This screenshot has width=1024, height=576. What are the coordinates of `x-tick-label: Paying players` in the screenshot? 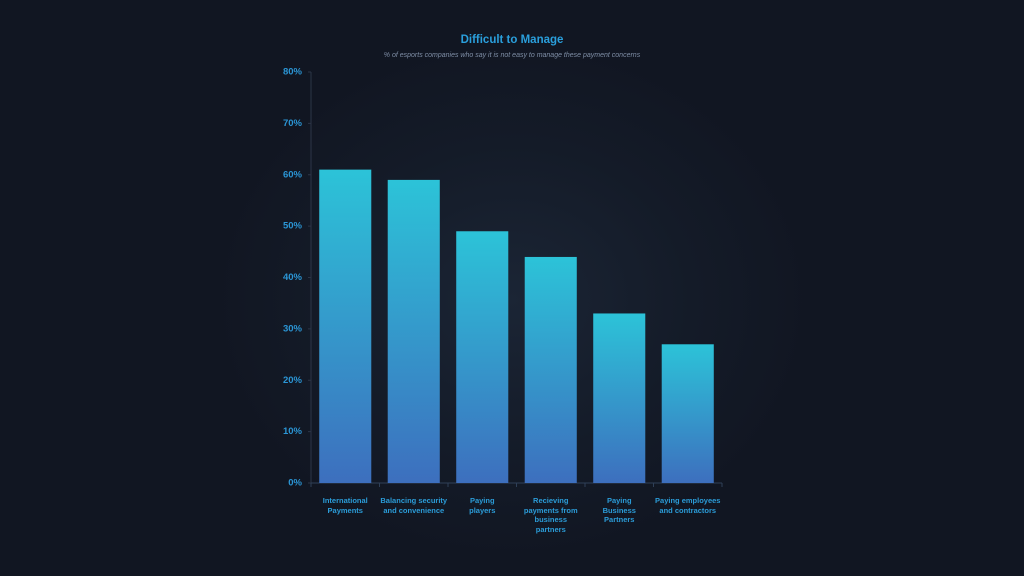 It's located at (482, 505).